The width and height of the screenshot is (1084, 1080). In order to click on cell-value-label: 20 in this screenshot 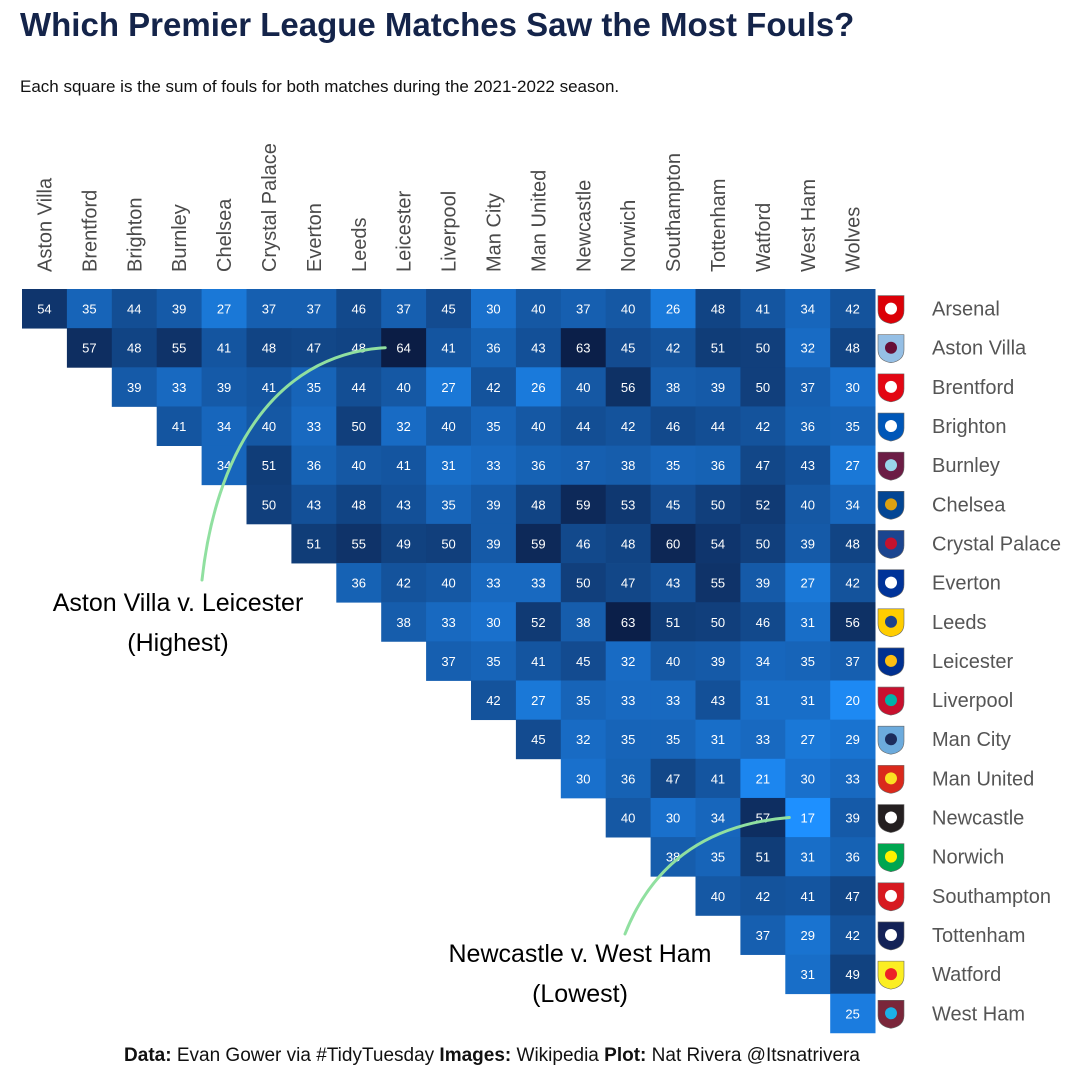, I will do `click(852, 700)`.